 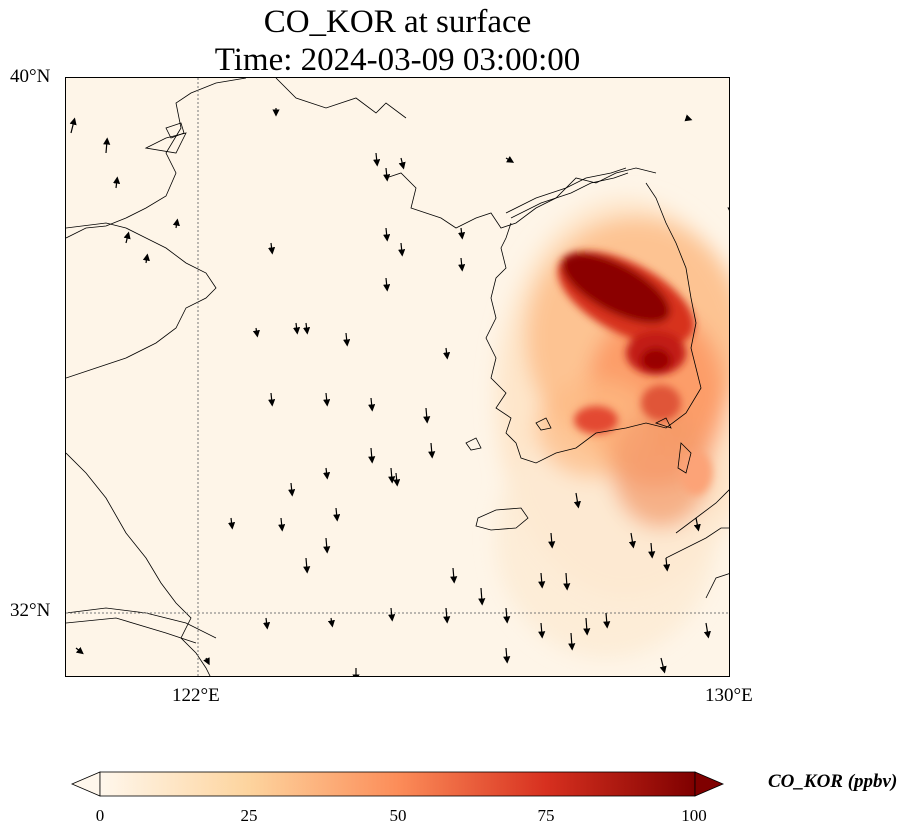 What do you see at coordinates (709, 784) in the screenshot?
I see `colorbar-extend-high` at bounding box center [709, 784].